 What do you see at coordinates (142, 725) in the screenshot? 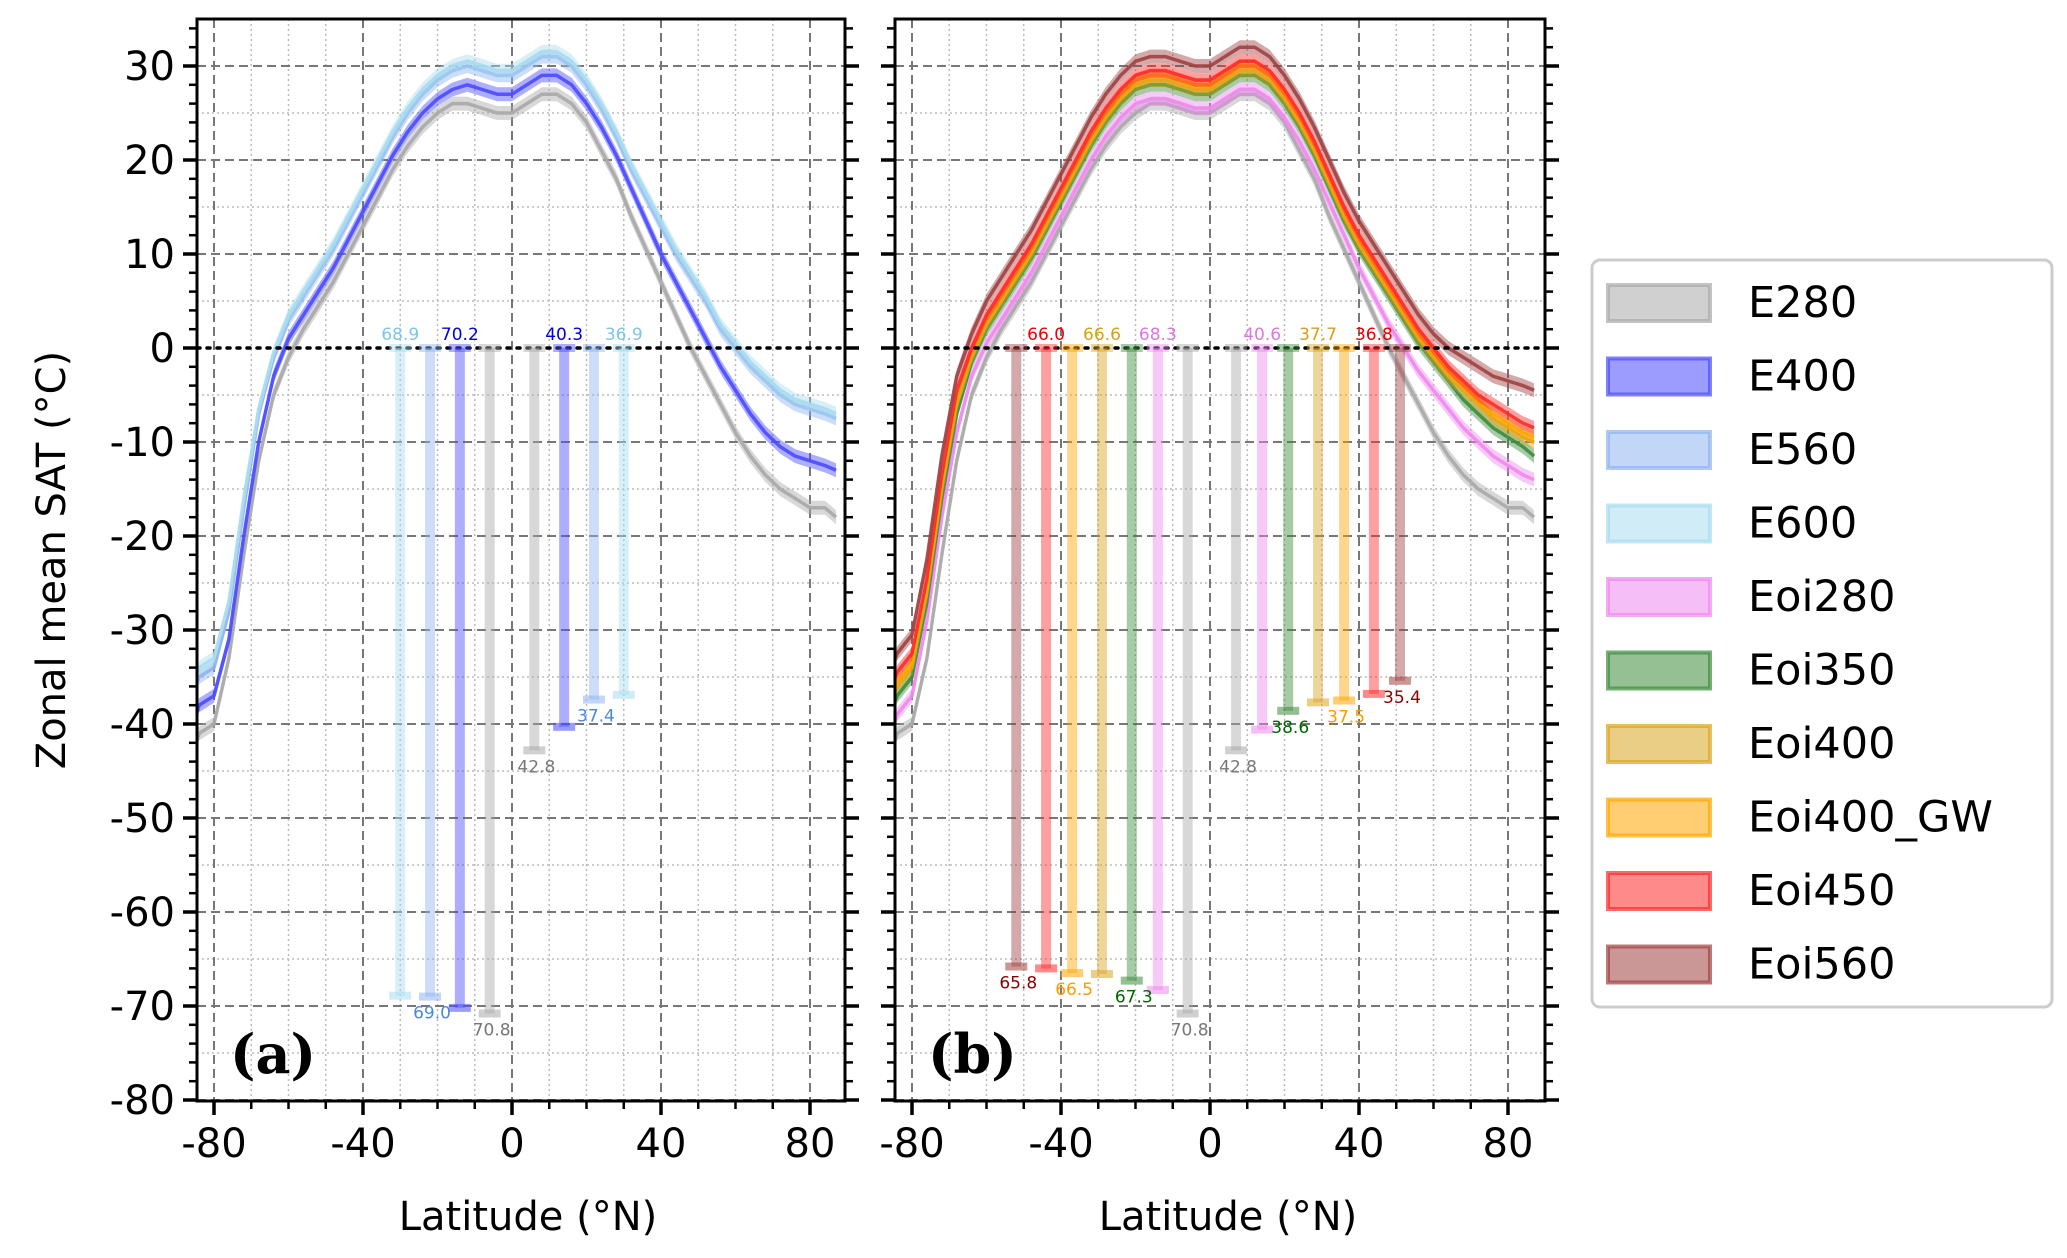
I see `y-tick-label: -40` at bounding box center [142, 725].